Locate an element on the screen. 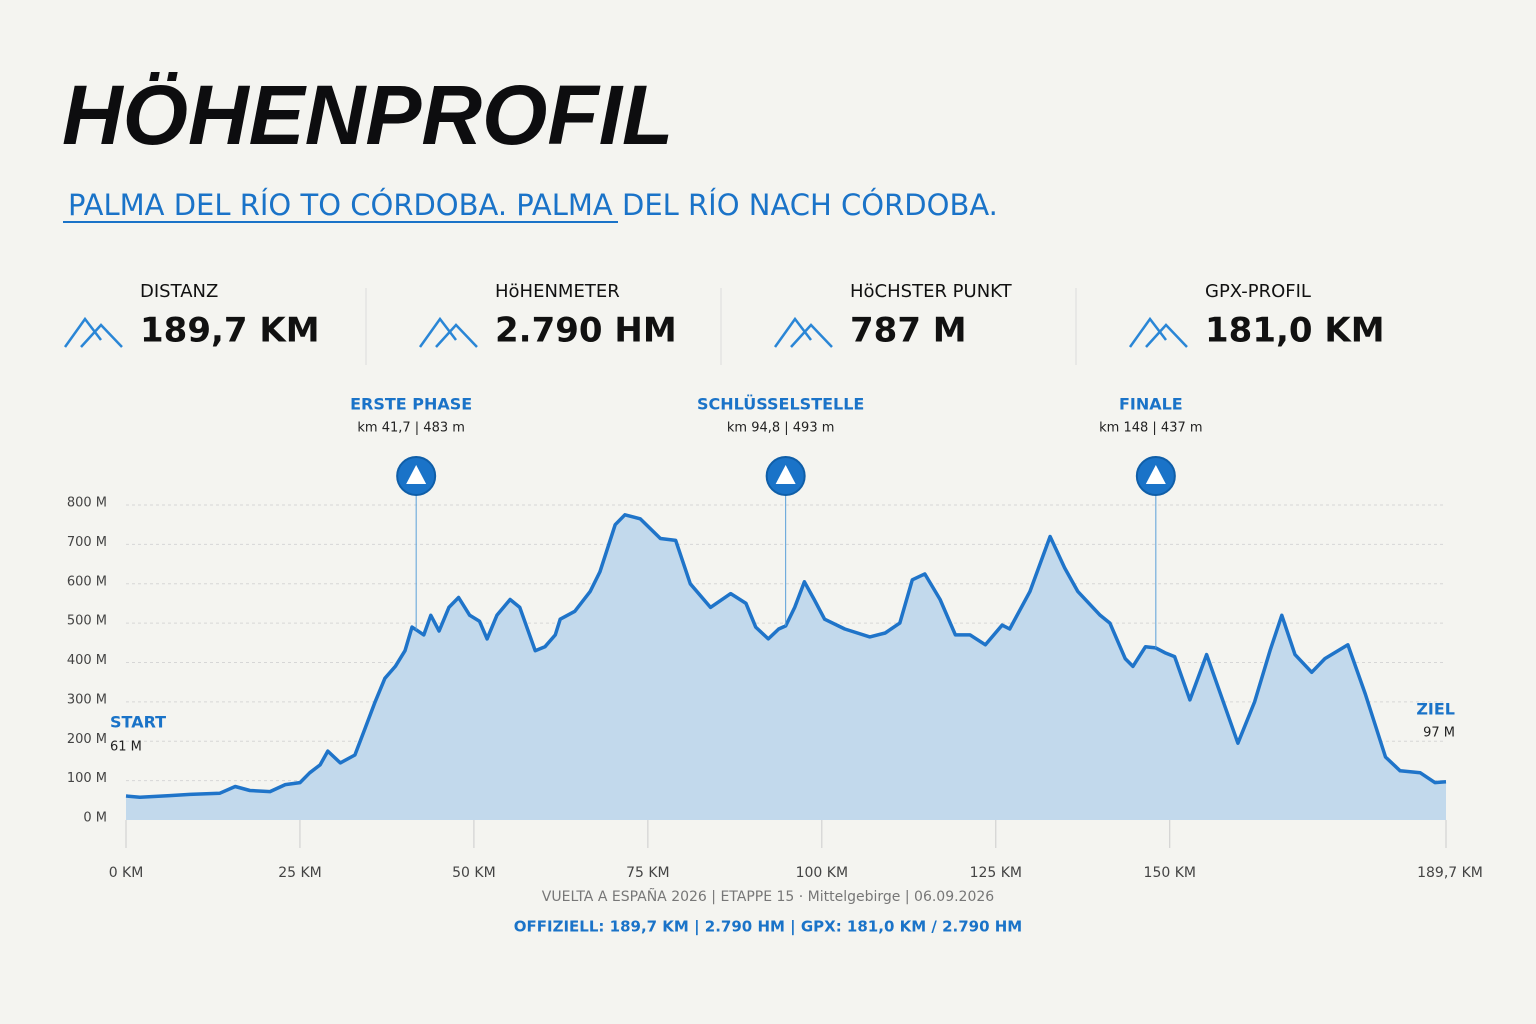  y-tick-label: 200 M is located at coordinates (87, 739).